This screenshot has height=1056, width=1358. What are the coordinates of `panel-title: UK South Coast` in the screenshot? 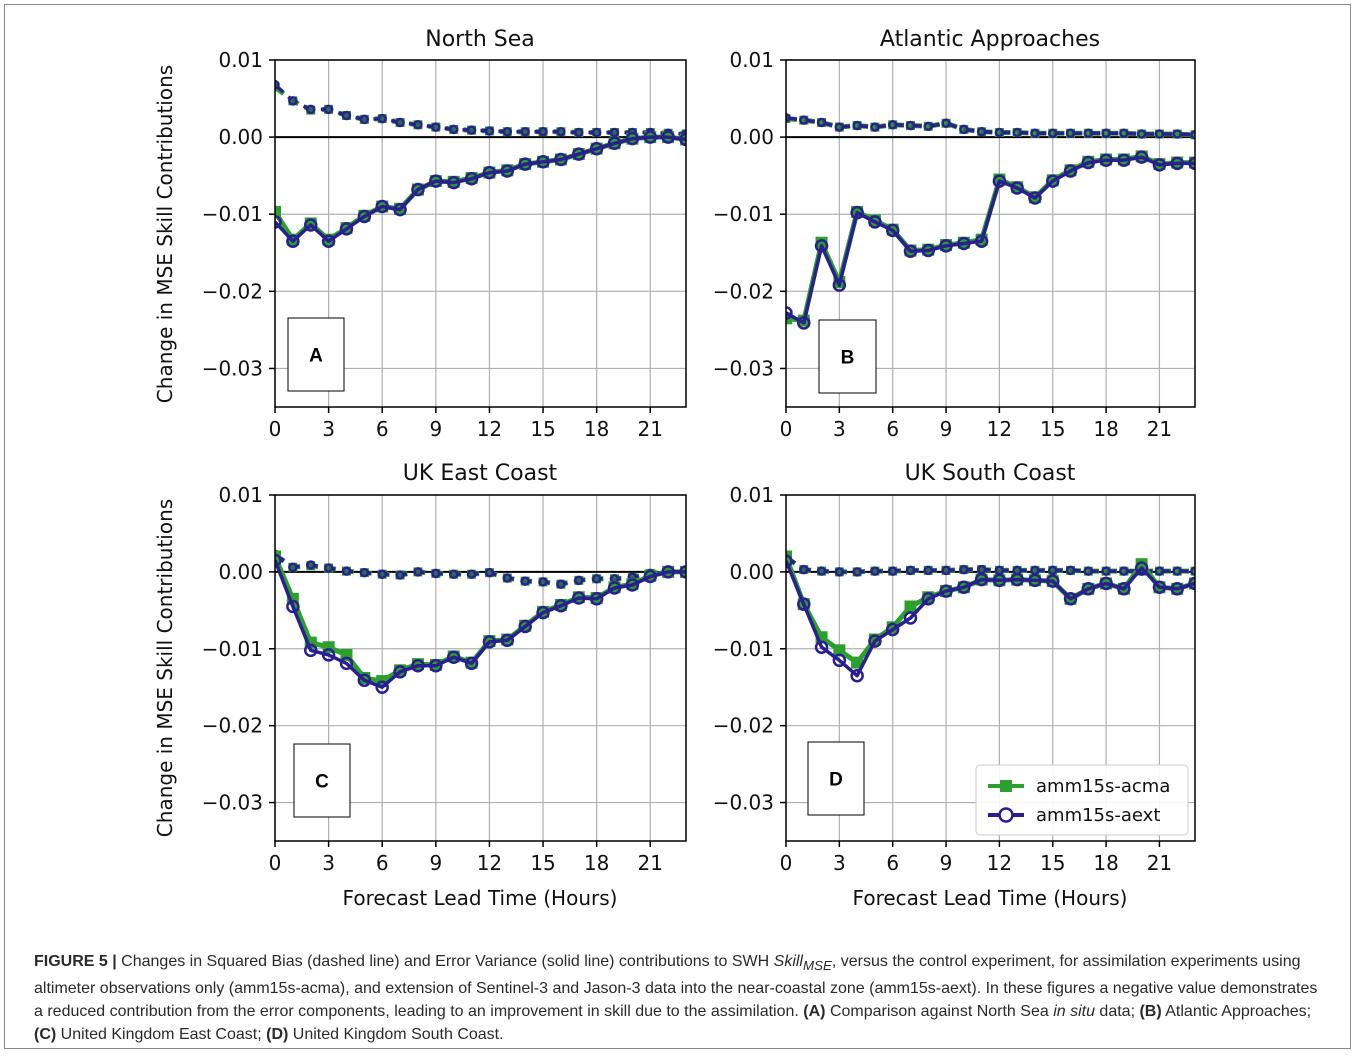 It's located at (990, 473).